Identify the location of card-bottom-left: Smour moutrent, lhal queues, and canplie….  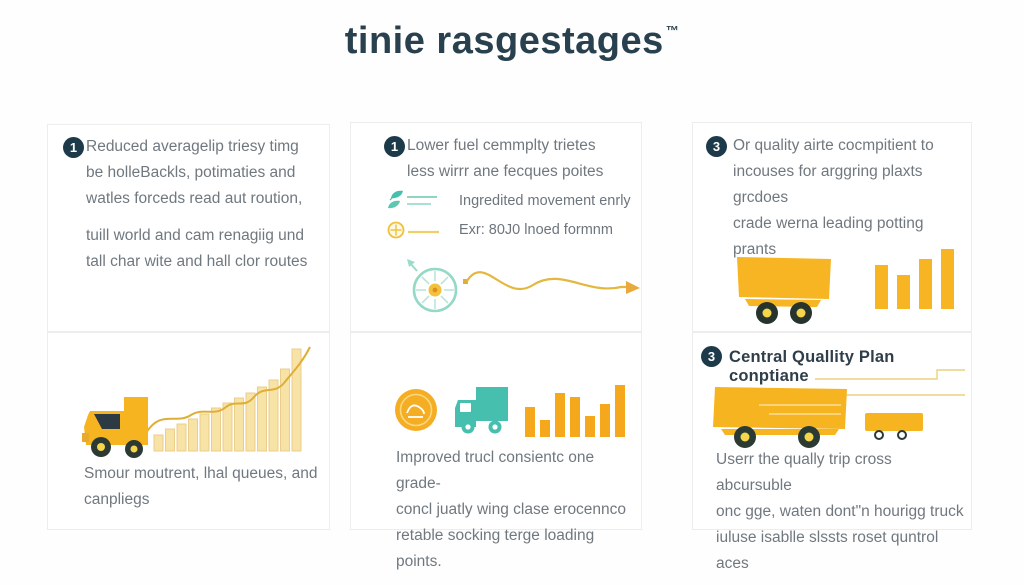
(188, 431).